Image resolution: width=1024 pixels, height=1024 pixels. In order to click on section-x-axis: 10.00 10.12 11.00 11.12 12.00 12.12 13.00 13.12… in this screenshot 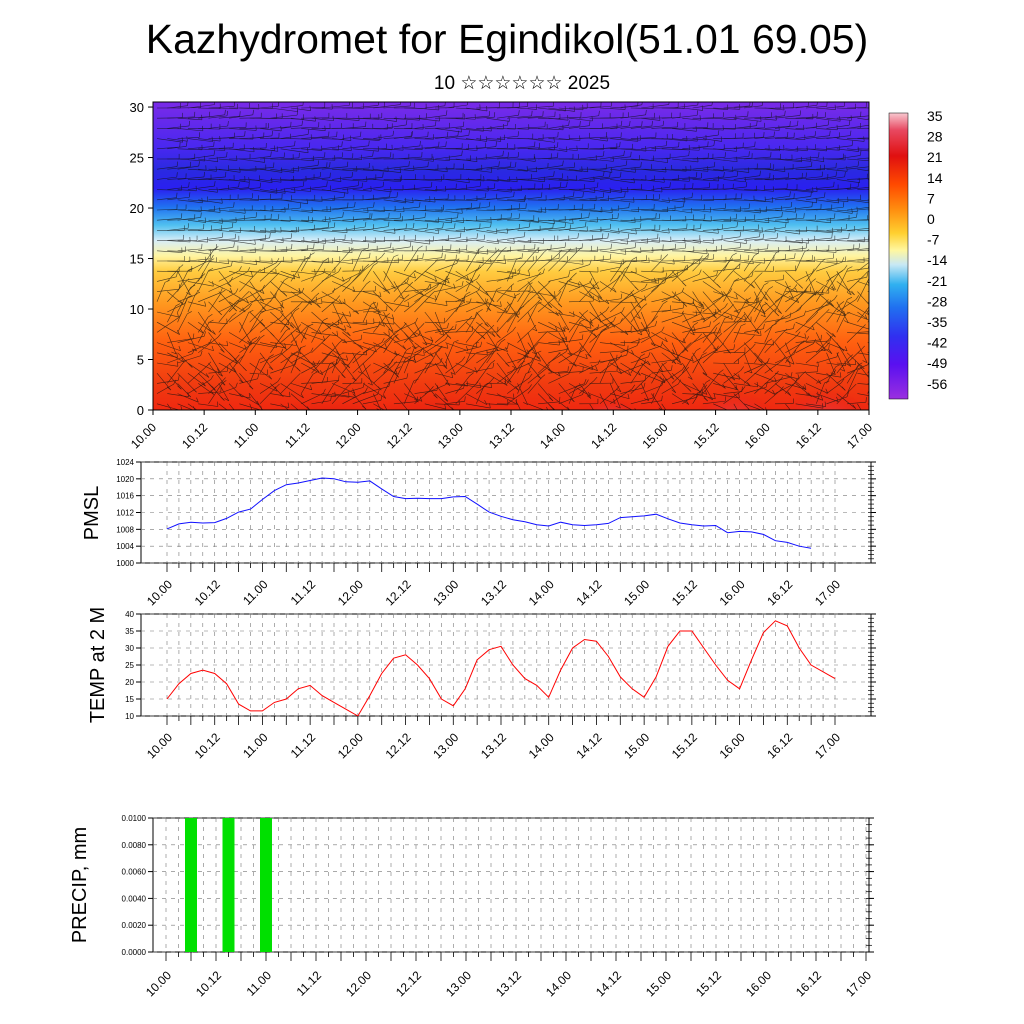, I will do `click(501, 430)`.